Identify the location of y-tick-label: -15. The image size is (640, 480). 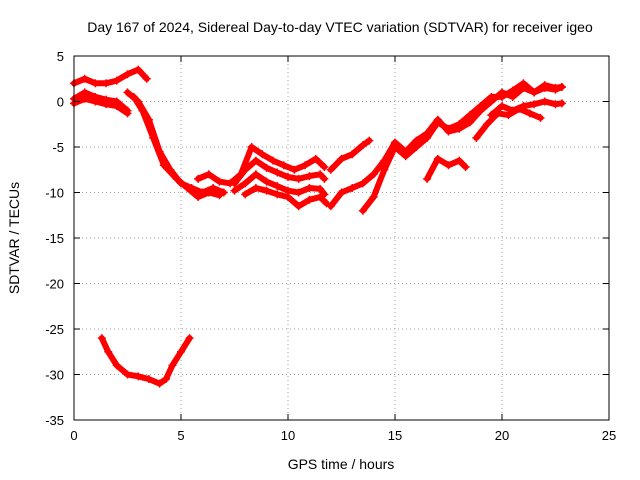
(54, 238).